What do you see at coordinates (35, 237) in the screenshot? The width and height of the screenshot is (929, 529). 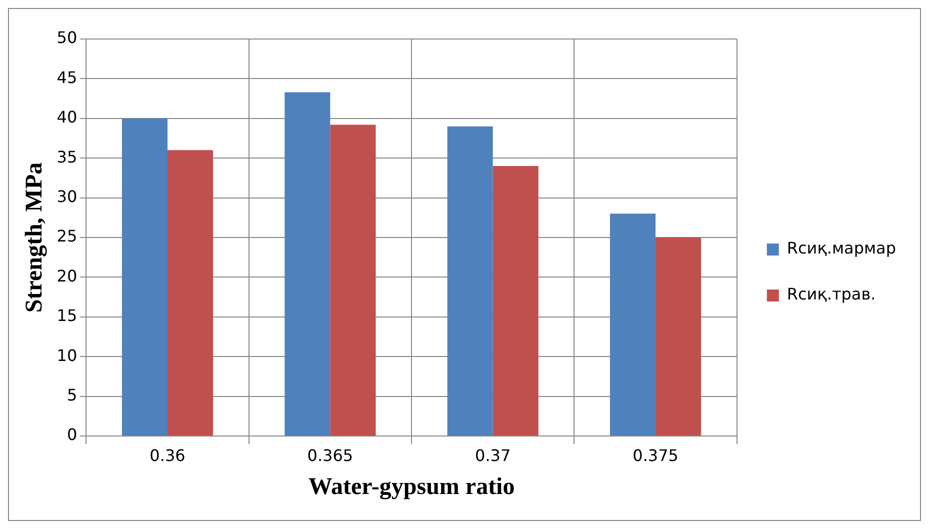 I see `y-axis-title: Strength, MPa` at bounding box center [35, 237].